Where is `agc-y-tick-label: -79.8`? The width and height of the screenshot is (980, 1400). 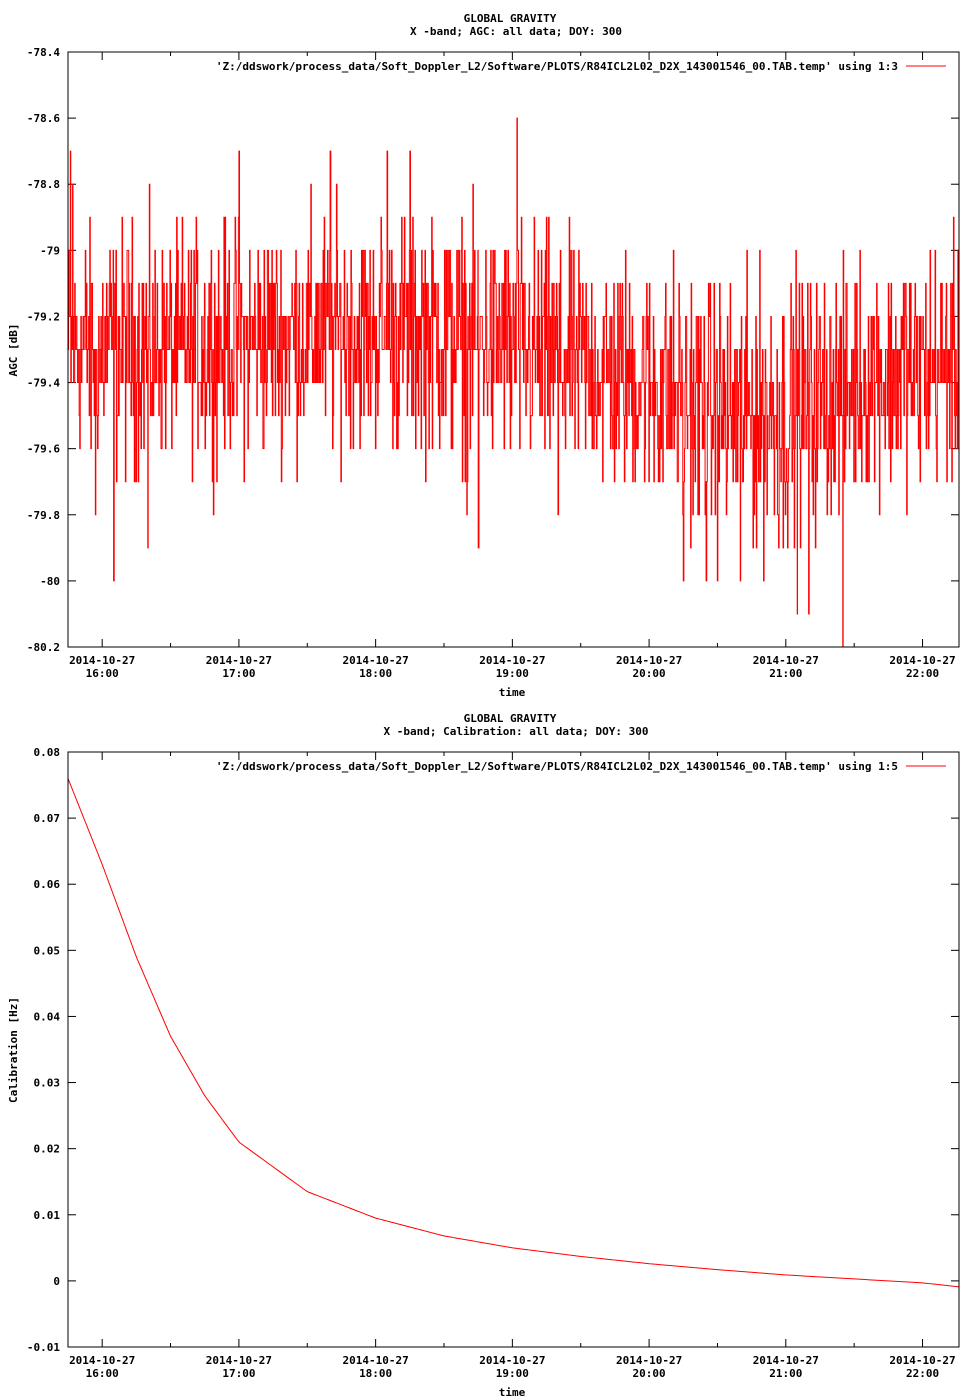
agc-y-tick-label: -79.8 is located at coordinates (43, 515).